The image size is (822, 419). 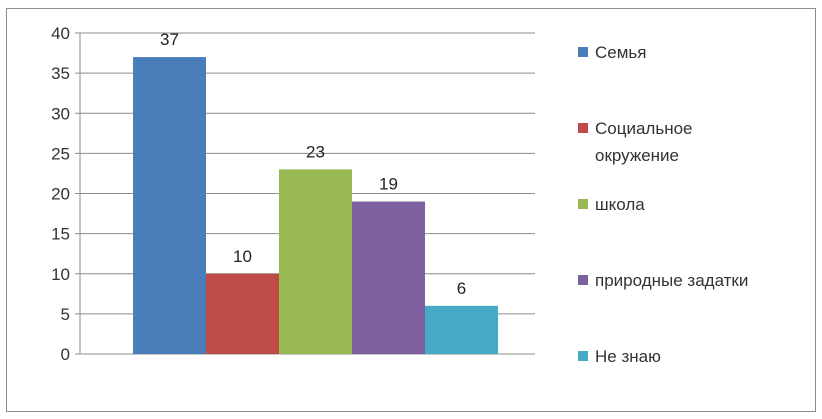 What do you see at coordinates (388, 184) in the screenshot?
I see `data-label: 19` at bounding box center [388, 184].